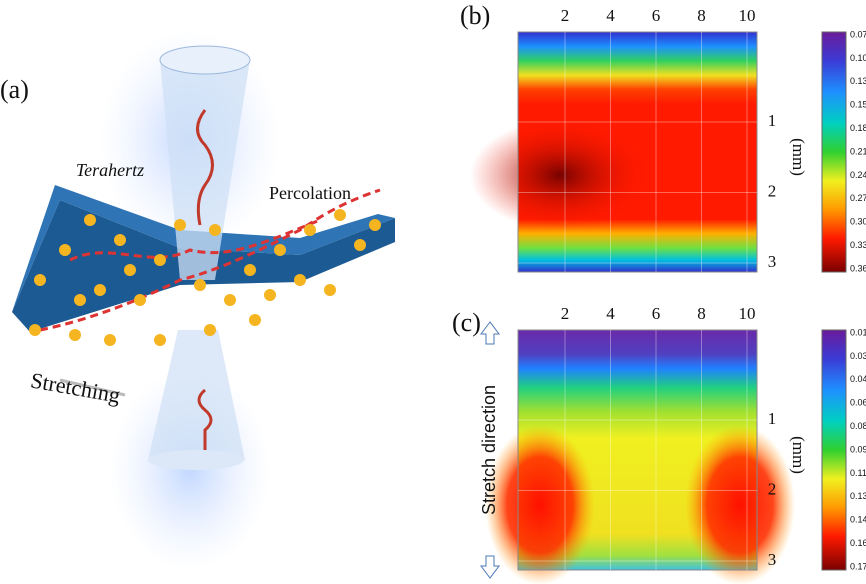 This screenshot has height=584, width=866. What do you see at coordinates (858, 379) in the screenshot?
I see `colorbar-label: 0.04900` at bounding box center [858, 379].